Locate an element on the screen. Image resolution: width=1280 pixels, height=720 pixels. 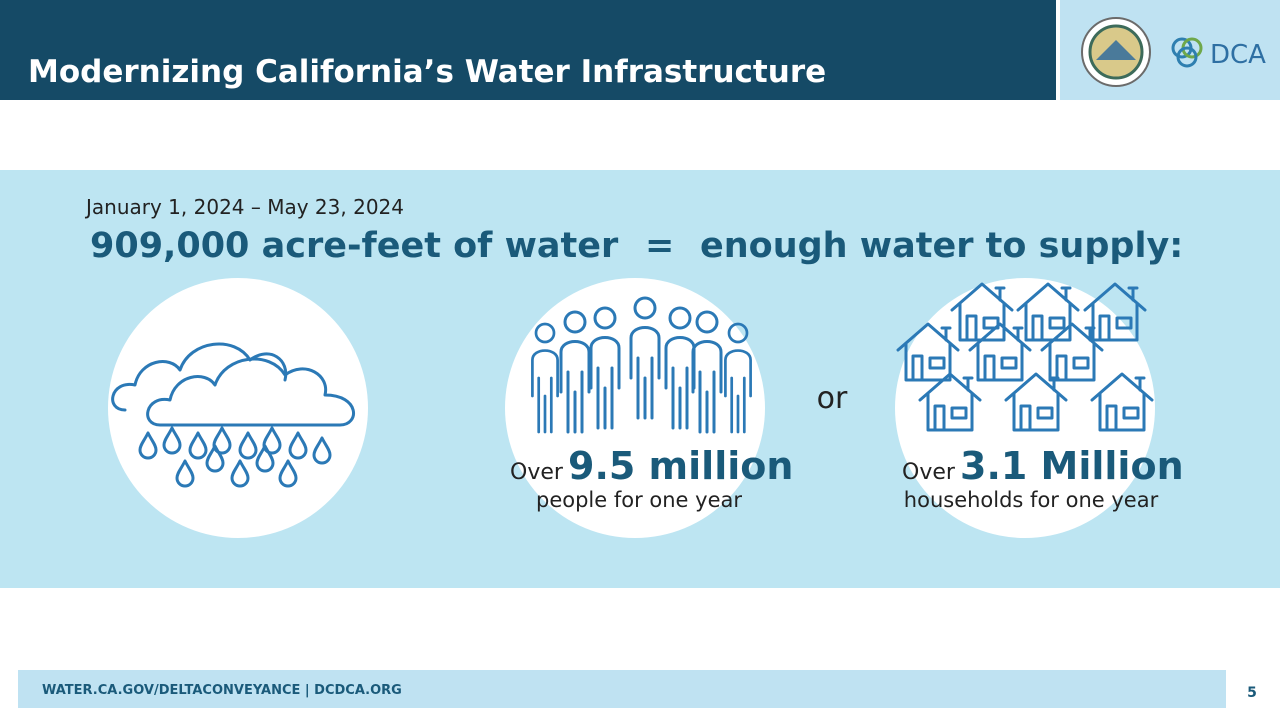
dca-knot-logo is located at coordinates (1187, 52).